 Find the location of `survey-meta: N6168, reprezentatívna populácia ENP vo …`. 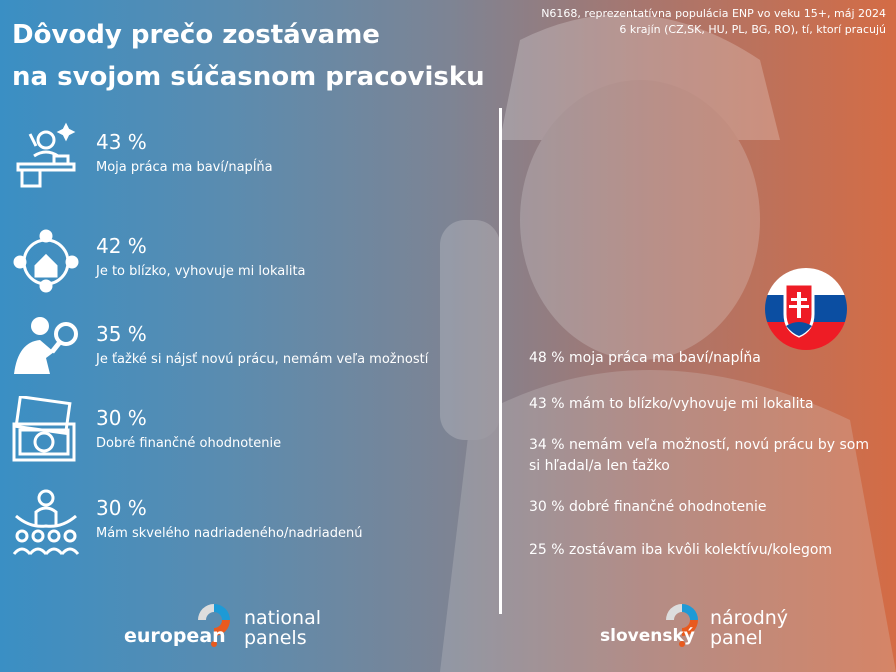

survey-meta: N6168, reprezentatívna populácia ENP vo … is located at coordinates (713, 22).